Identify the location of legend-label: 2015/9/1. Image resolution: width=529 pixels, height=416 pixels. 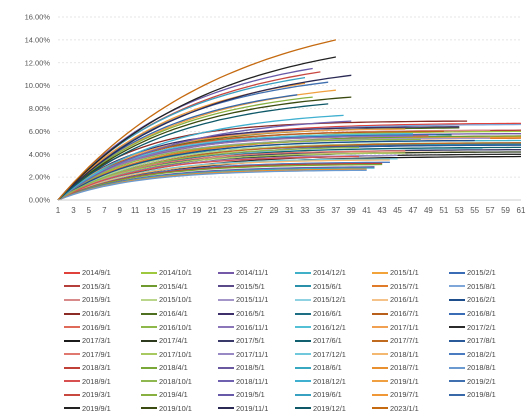
(96, 300).